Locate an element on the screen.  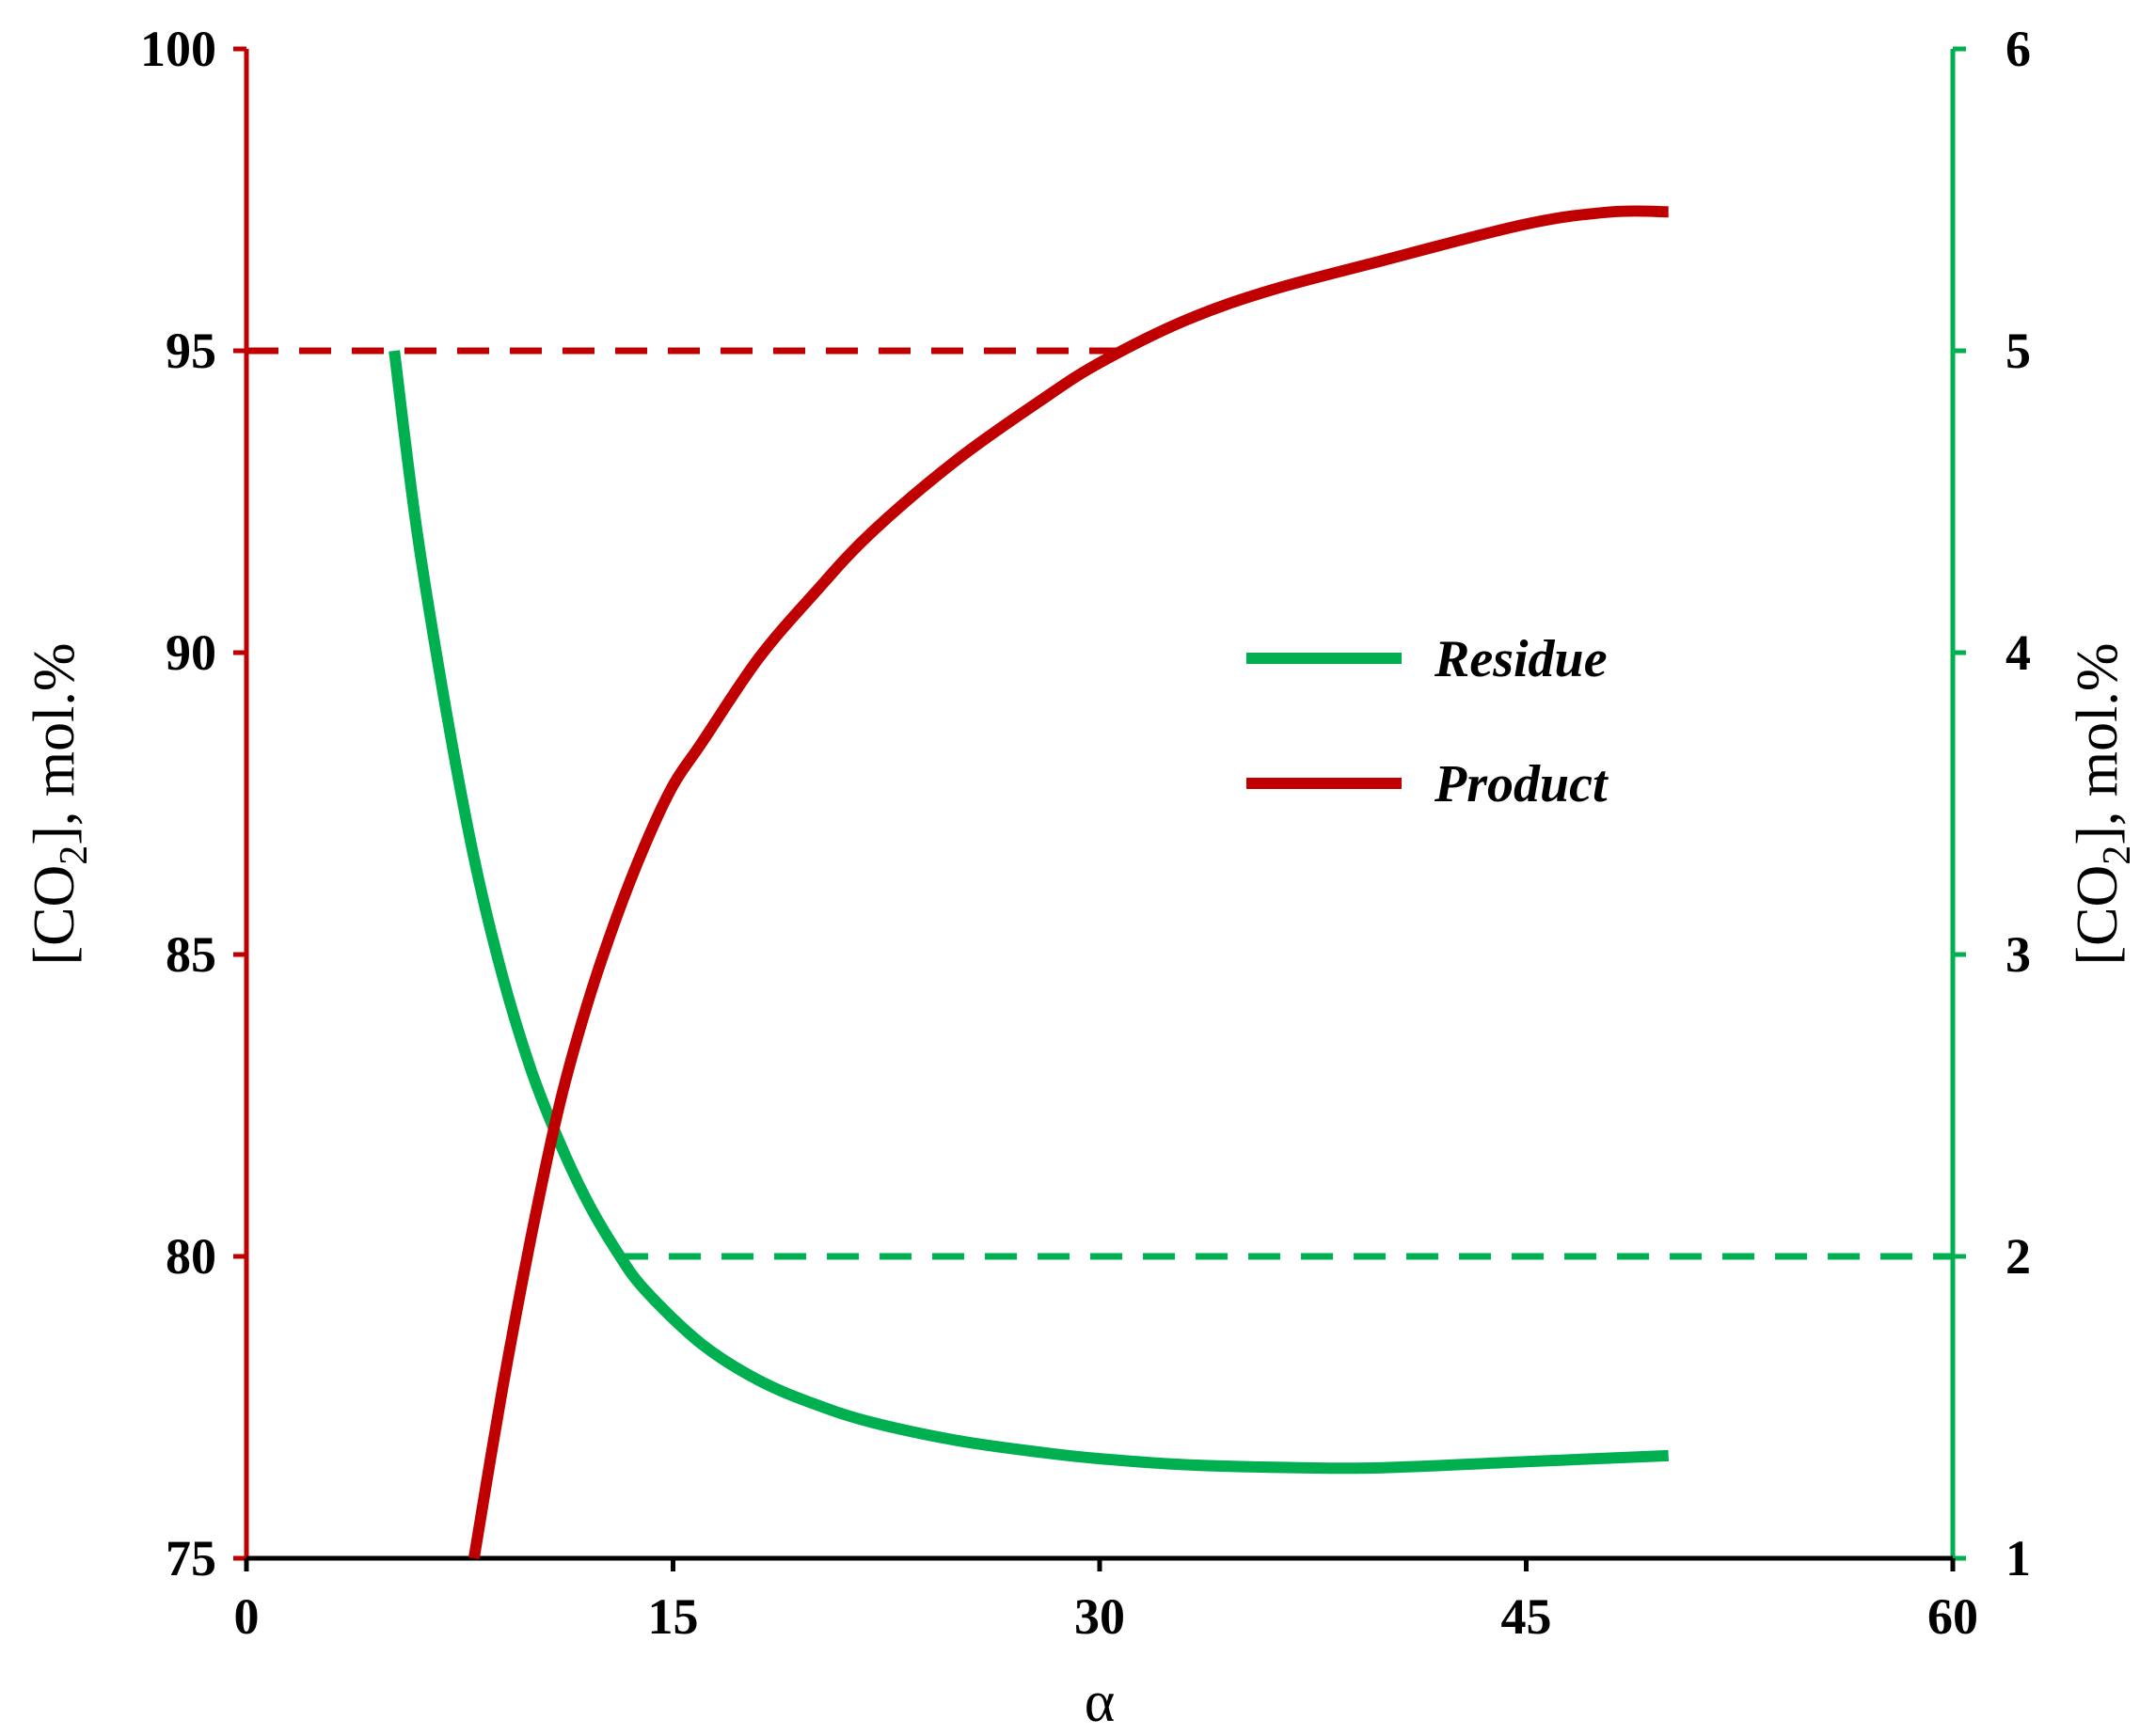
x-tick-label: 30 is located at coordinates (1099, 1616).